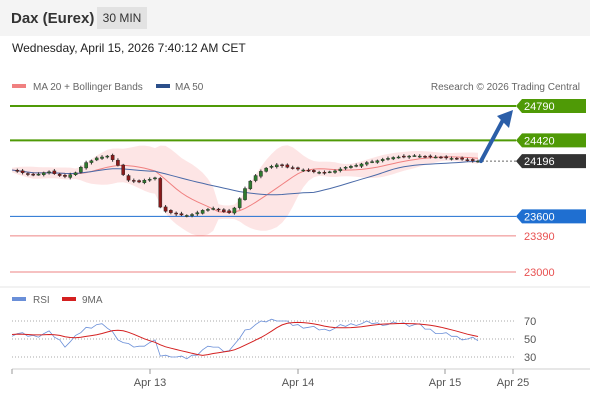 Image resolution: width=590 pixels, height=400 pixels. Describe the element at coordinates (505, 119) in the screenshot. I see `target-arrow-head` at that location.